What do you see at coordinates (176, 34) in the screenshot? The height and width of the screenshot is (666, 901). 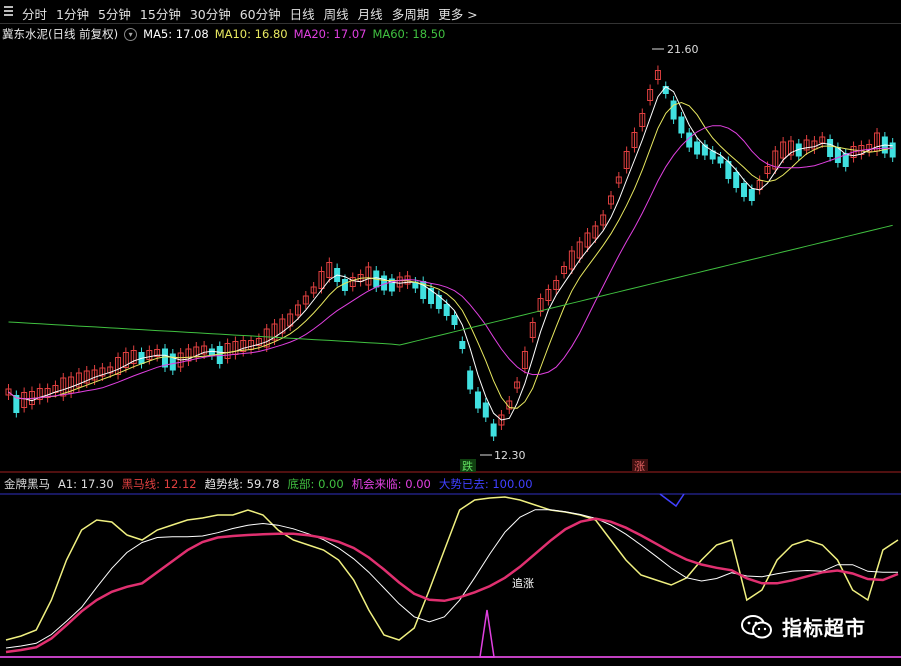 I see `ma5-value: MA5: 17.08` at bounding box center [176, 34].